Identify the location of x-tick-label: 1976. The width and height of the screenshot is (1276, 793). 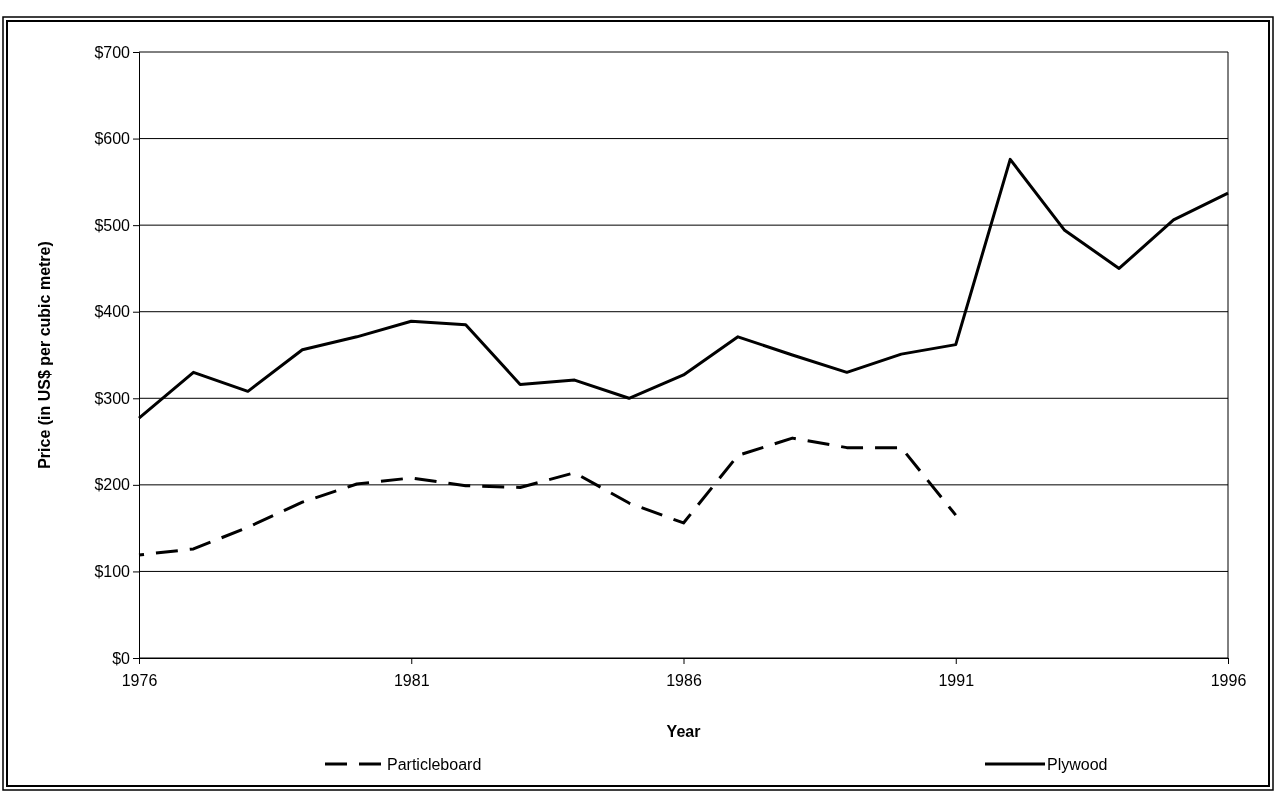
(139, 681).